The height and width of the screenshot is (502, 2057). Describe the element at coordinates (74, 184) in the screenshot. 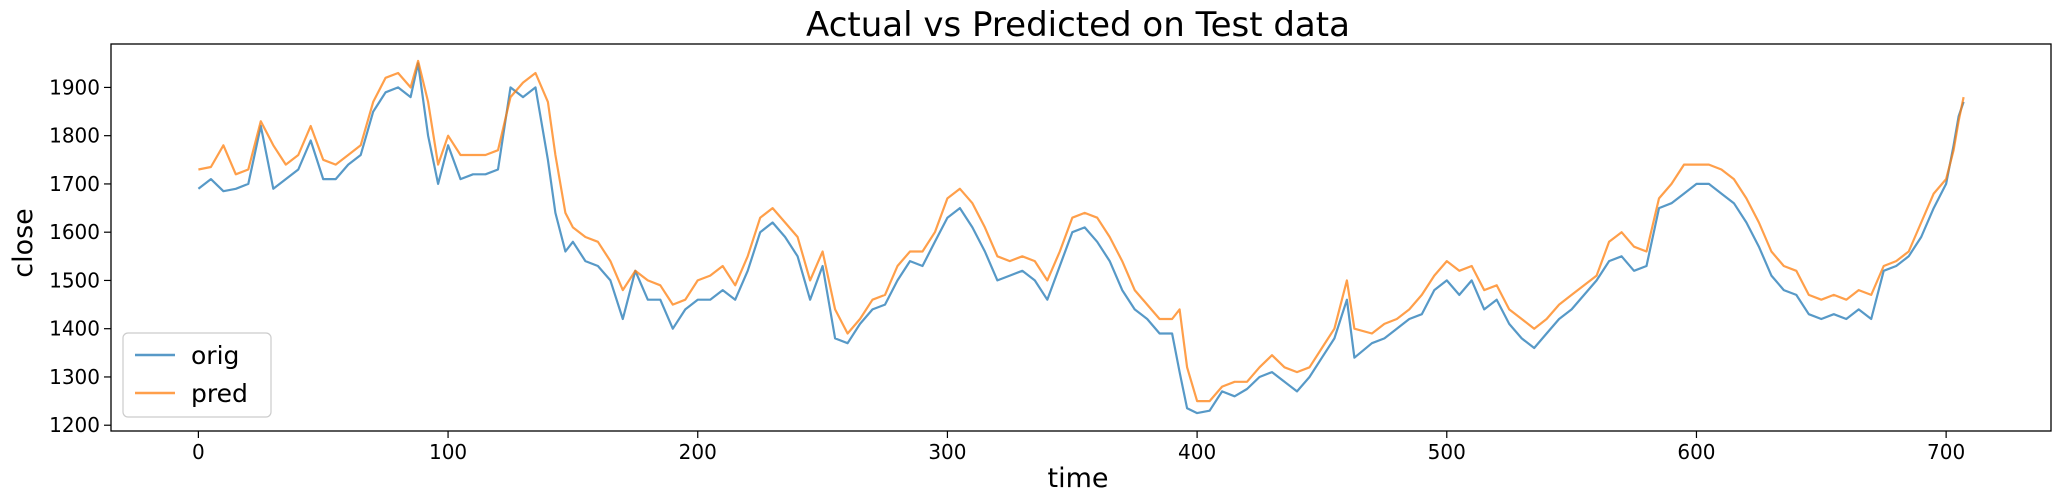

I see `y-tick-label: 1700` at that location.